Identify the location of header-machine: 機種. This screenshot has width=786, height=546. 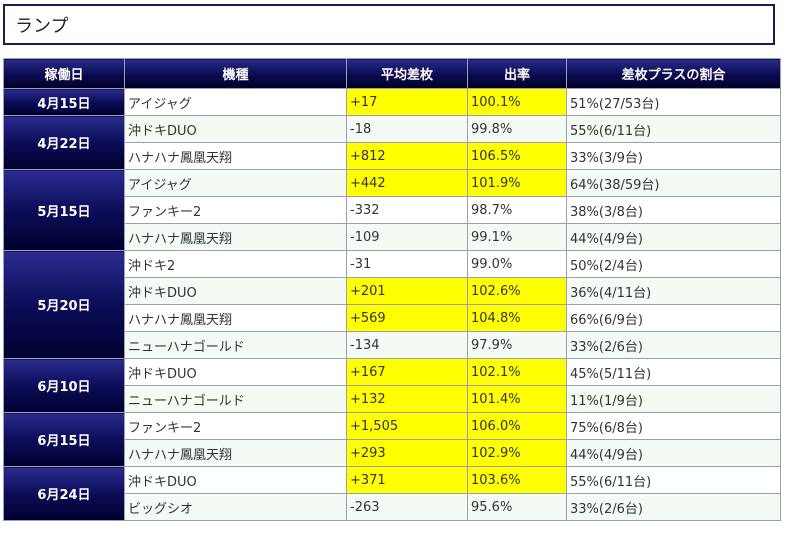
(235, 73).